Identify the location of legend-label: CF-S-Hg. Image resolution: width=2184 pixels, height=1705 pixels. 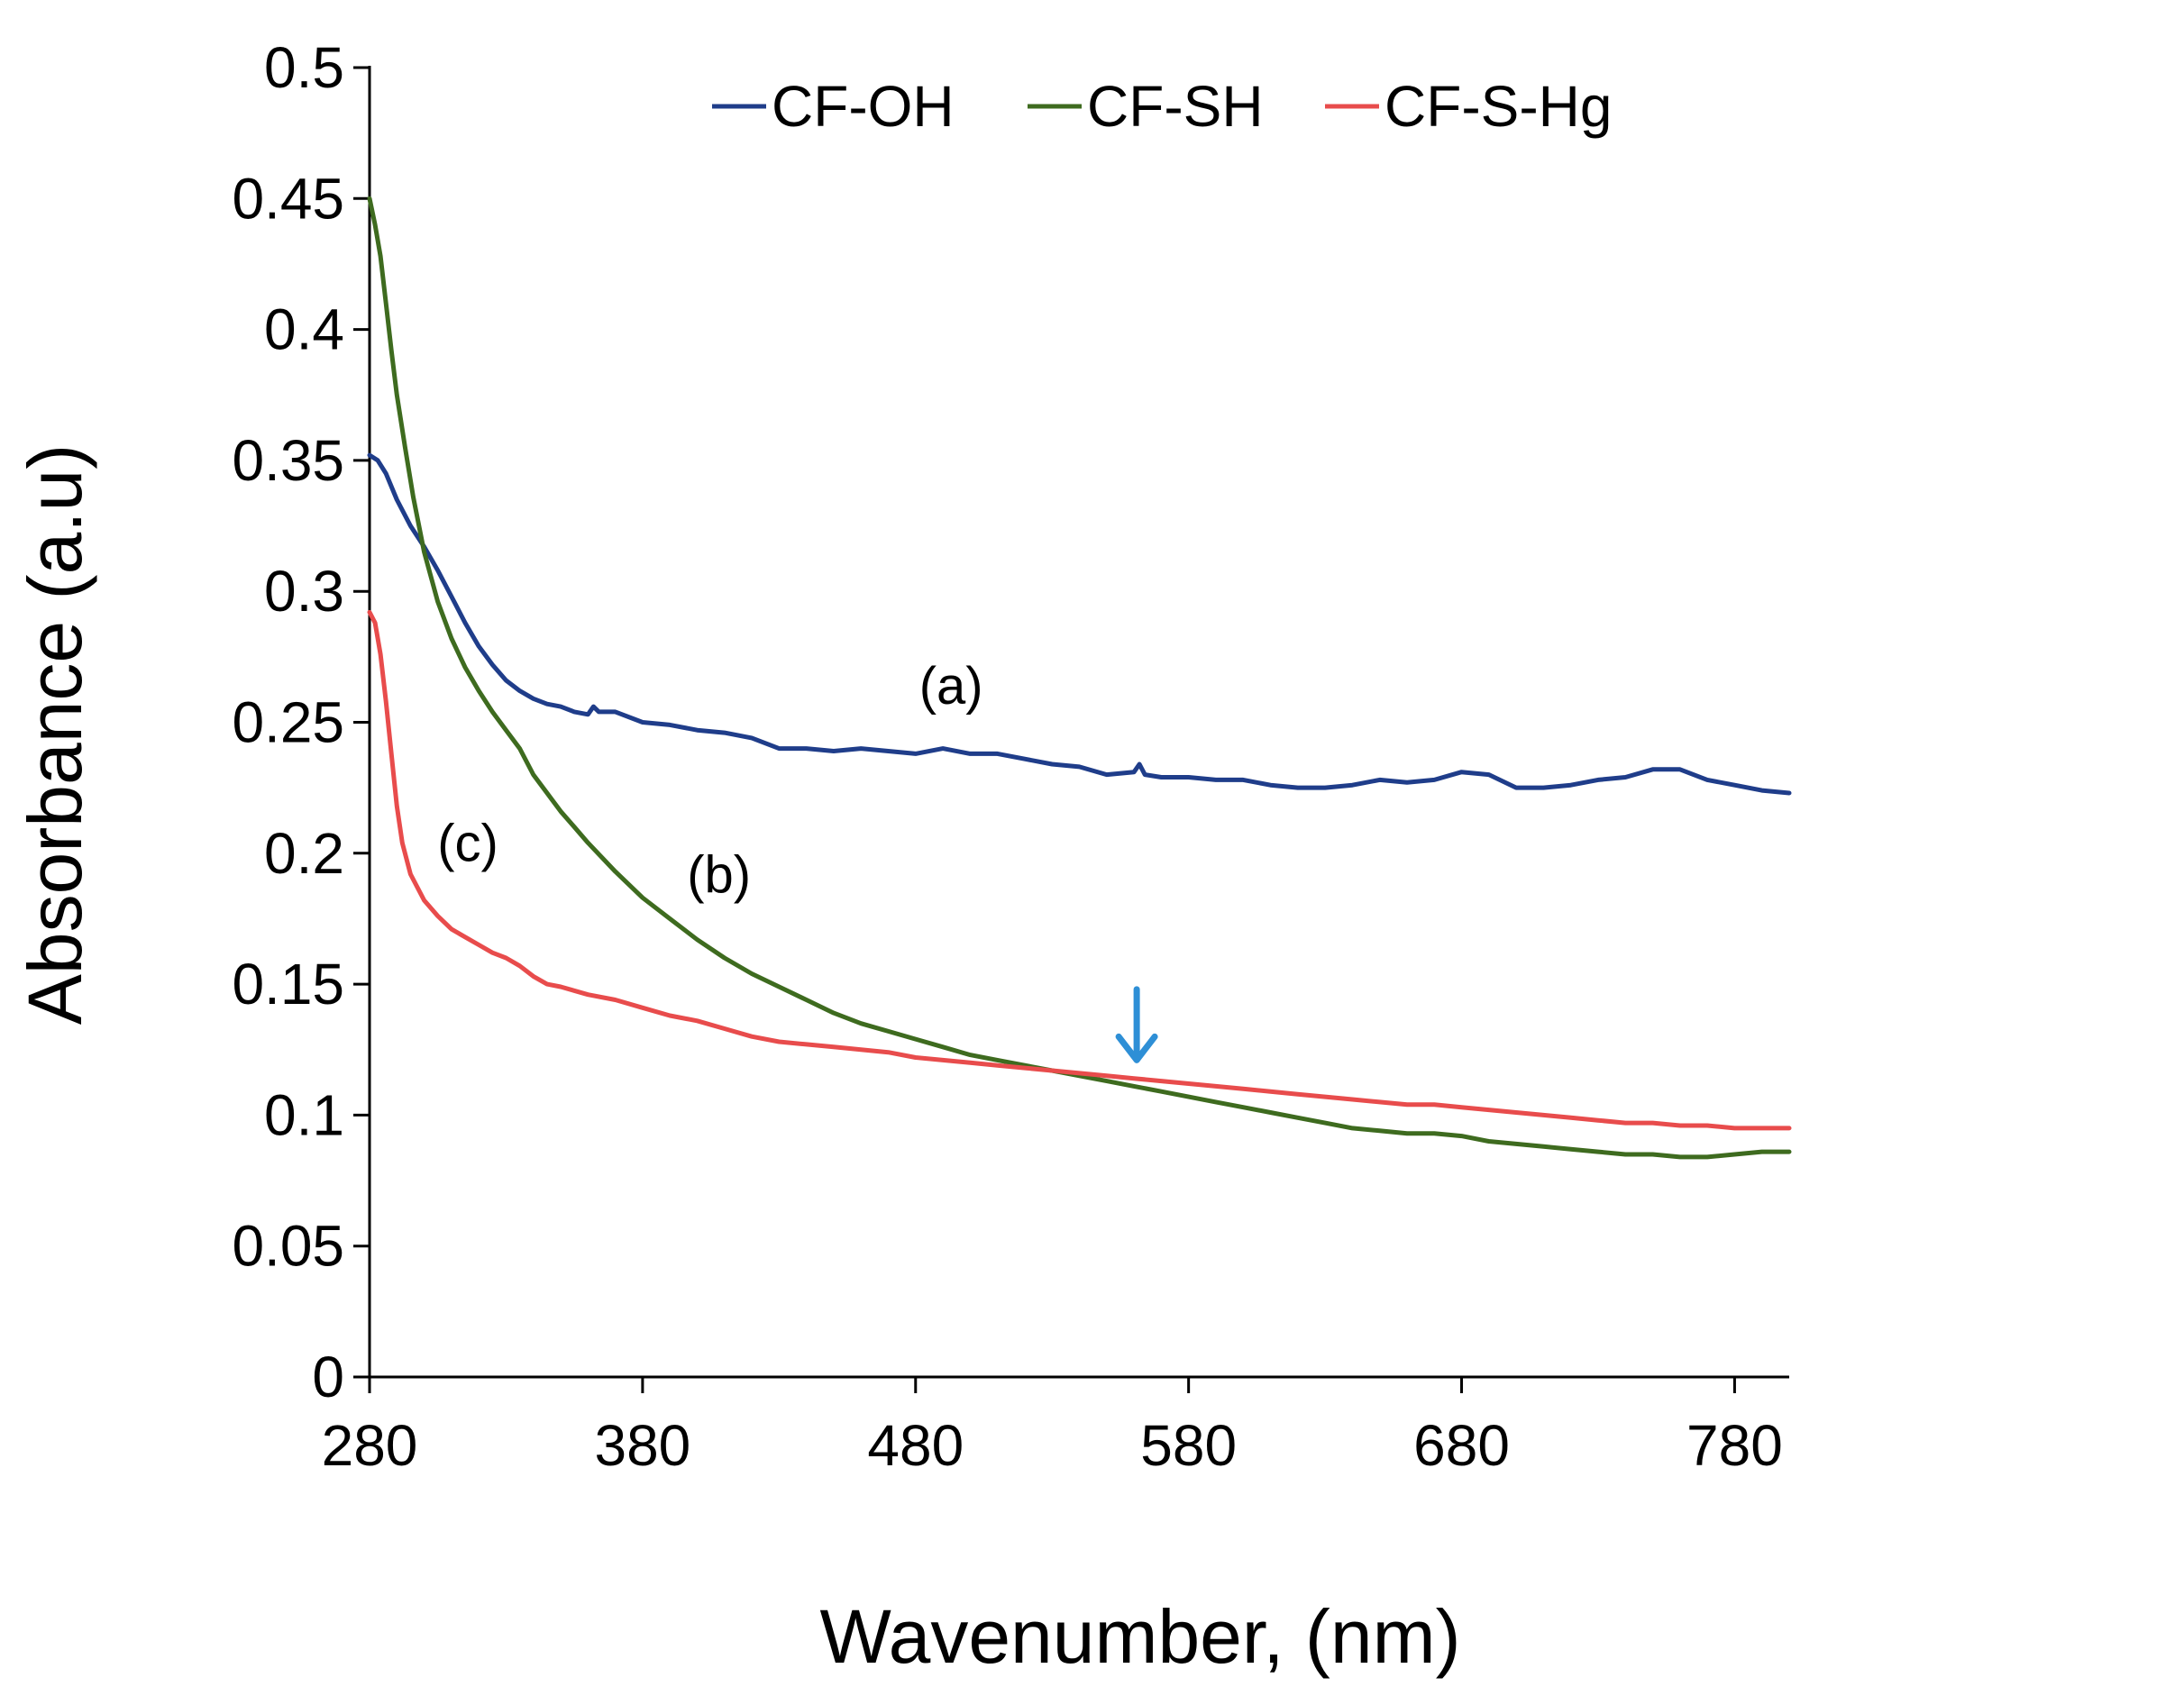
(1498, 106).